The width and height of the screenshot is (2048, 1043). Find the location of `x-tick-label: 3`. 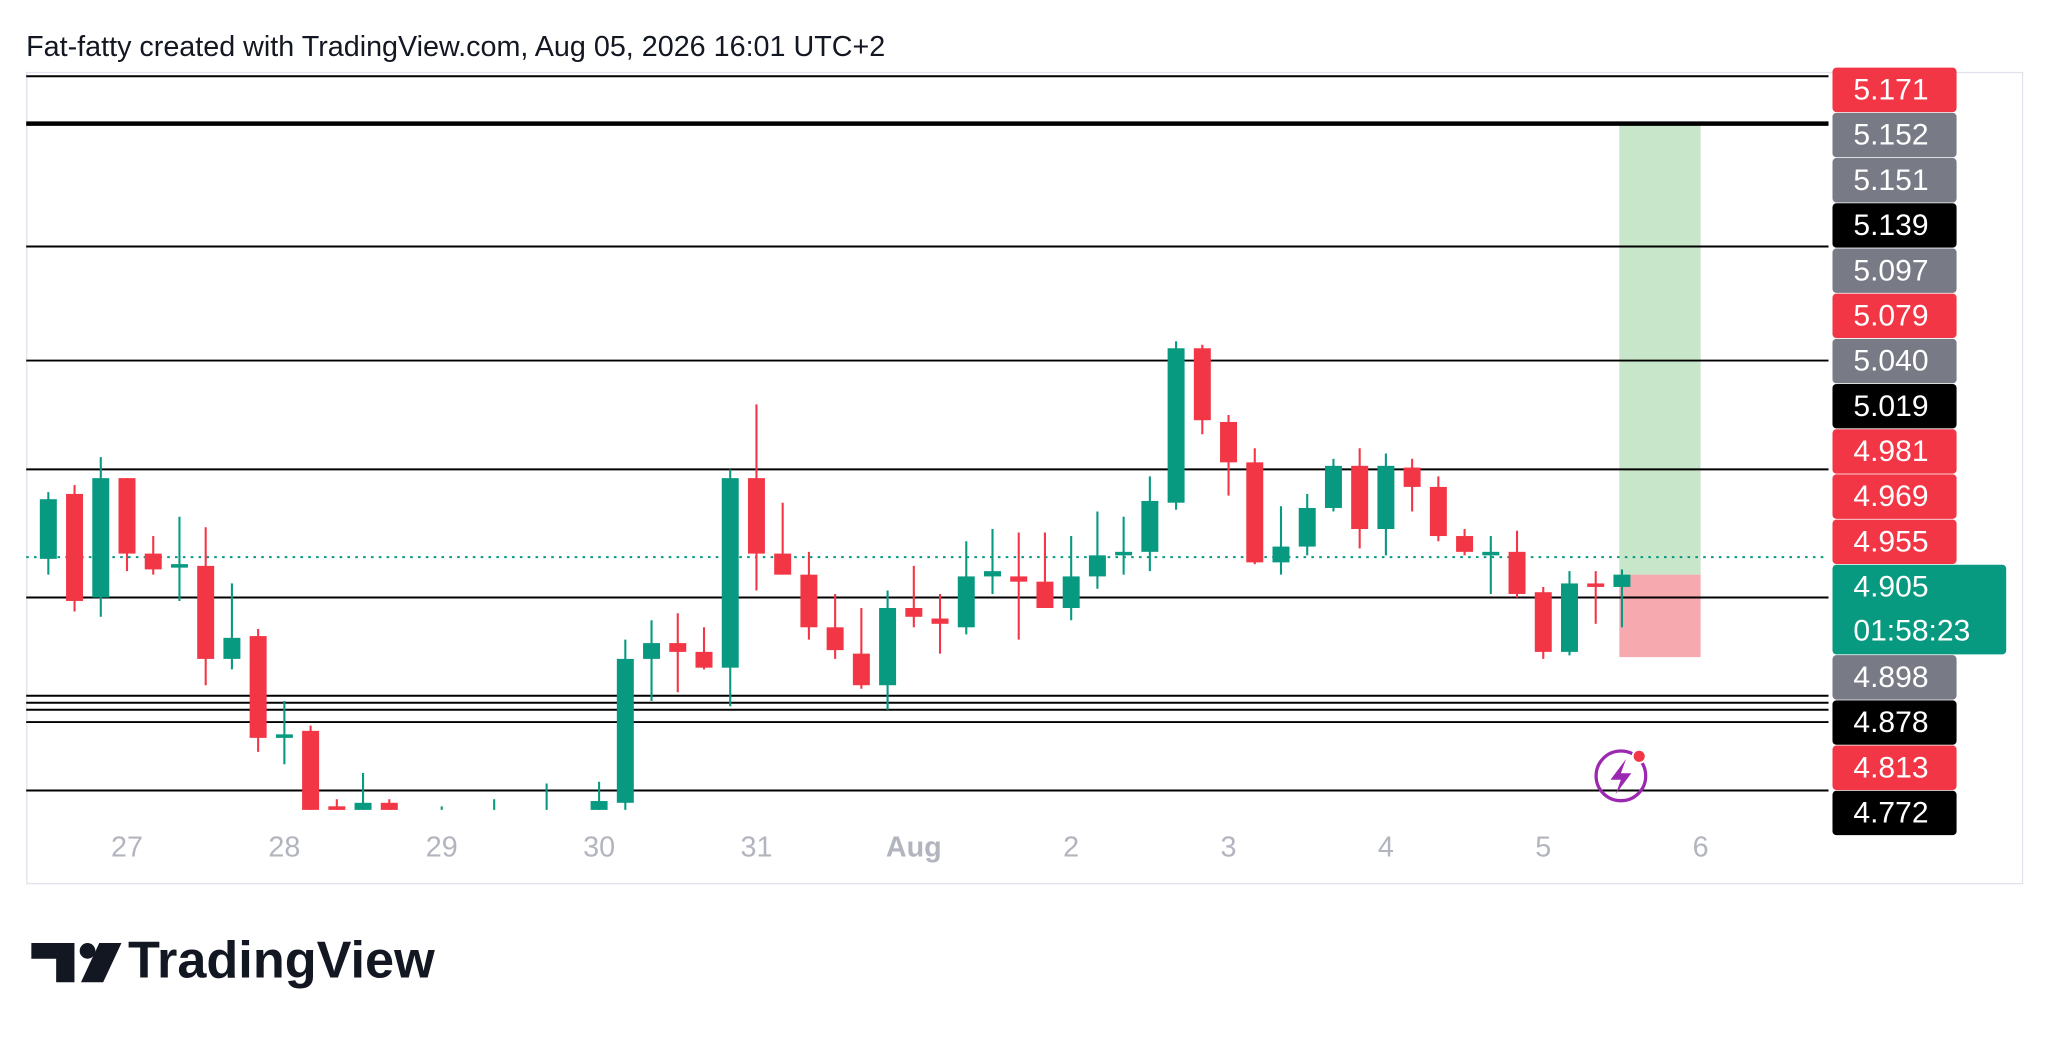

x-tick-label: 3 is located at coordinates (1229, 848).